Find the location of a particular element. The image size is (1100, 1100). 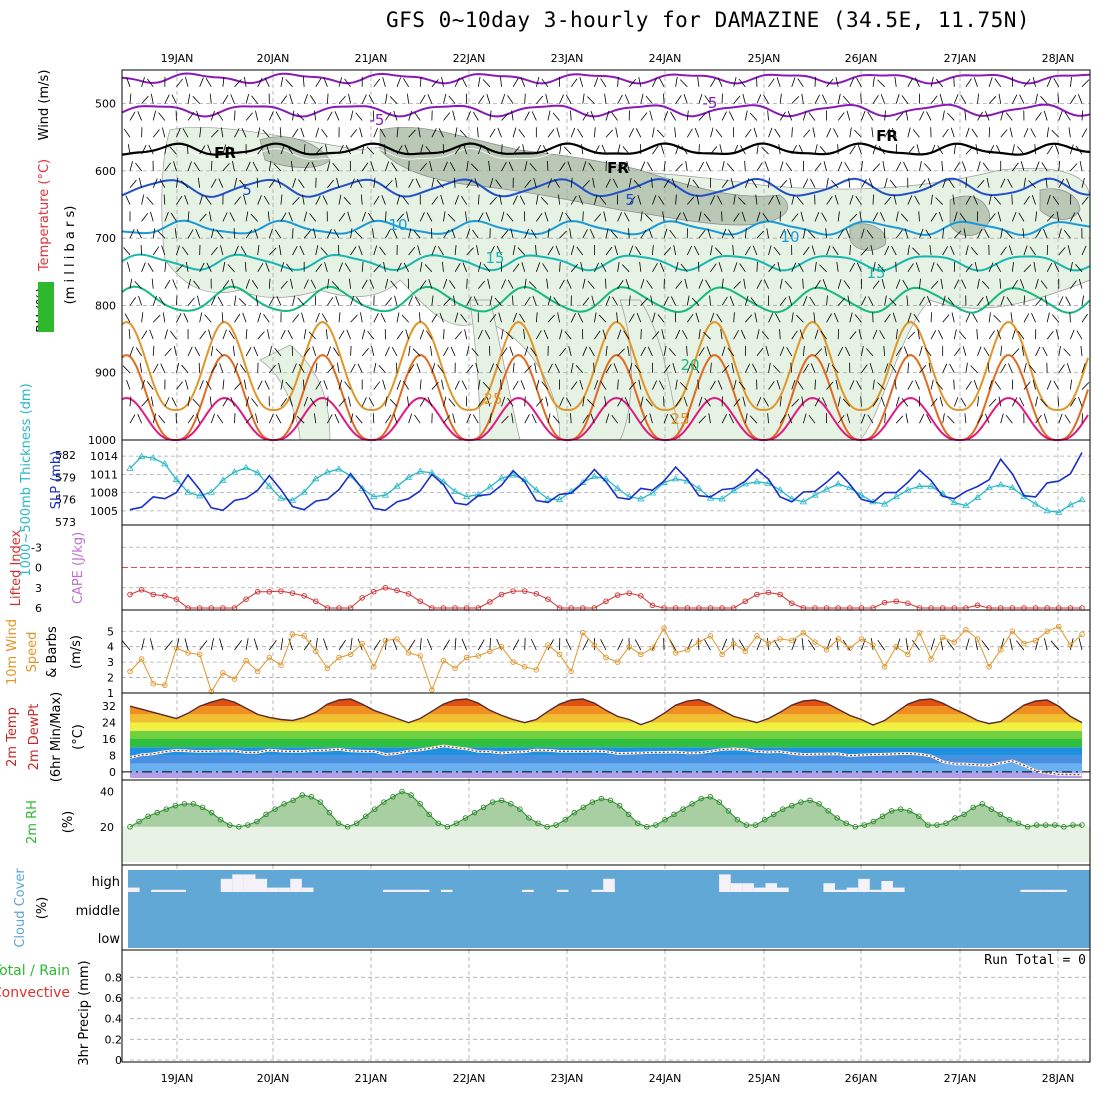

li-tick-label: 3 is located at coordinates (38, 588).